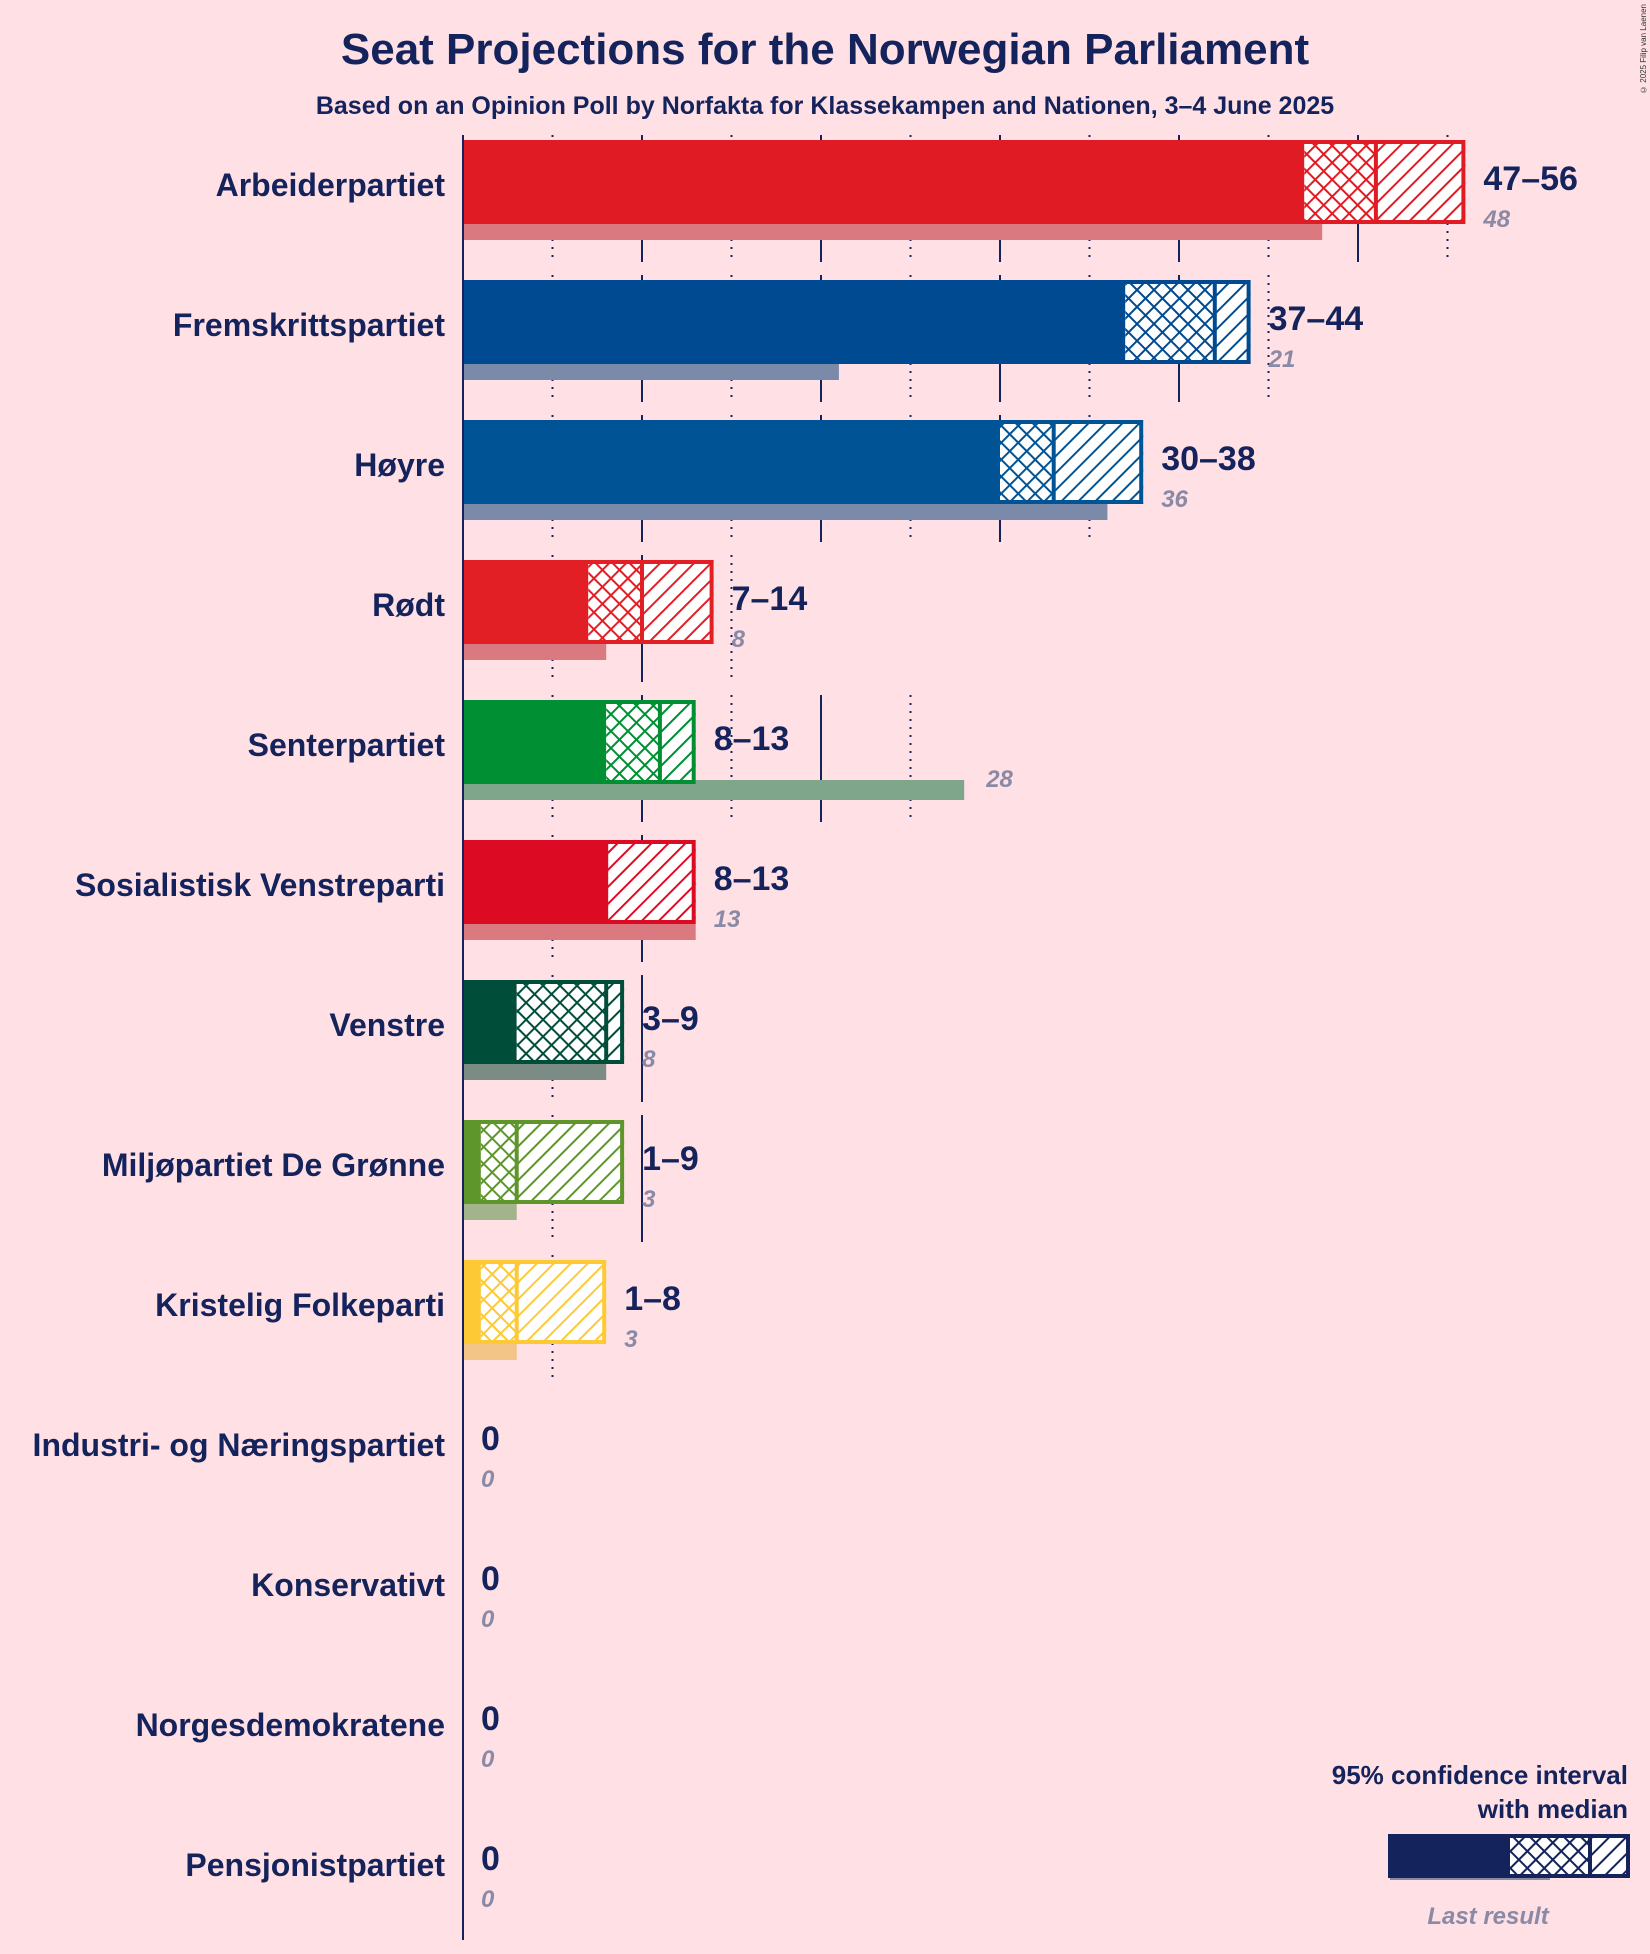 This screenshot has height=1954, width=1650. I want to click on seat-range-label: 47–56, so click(1530, 179).